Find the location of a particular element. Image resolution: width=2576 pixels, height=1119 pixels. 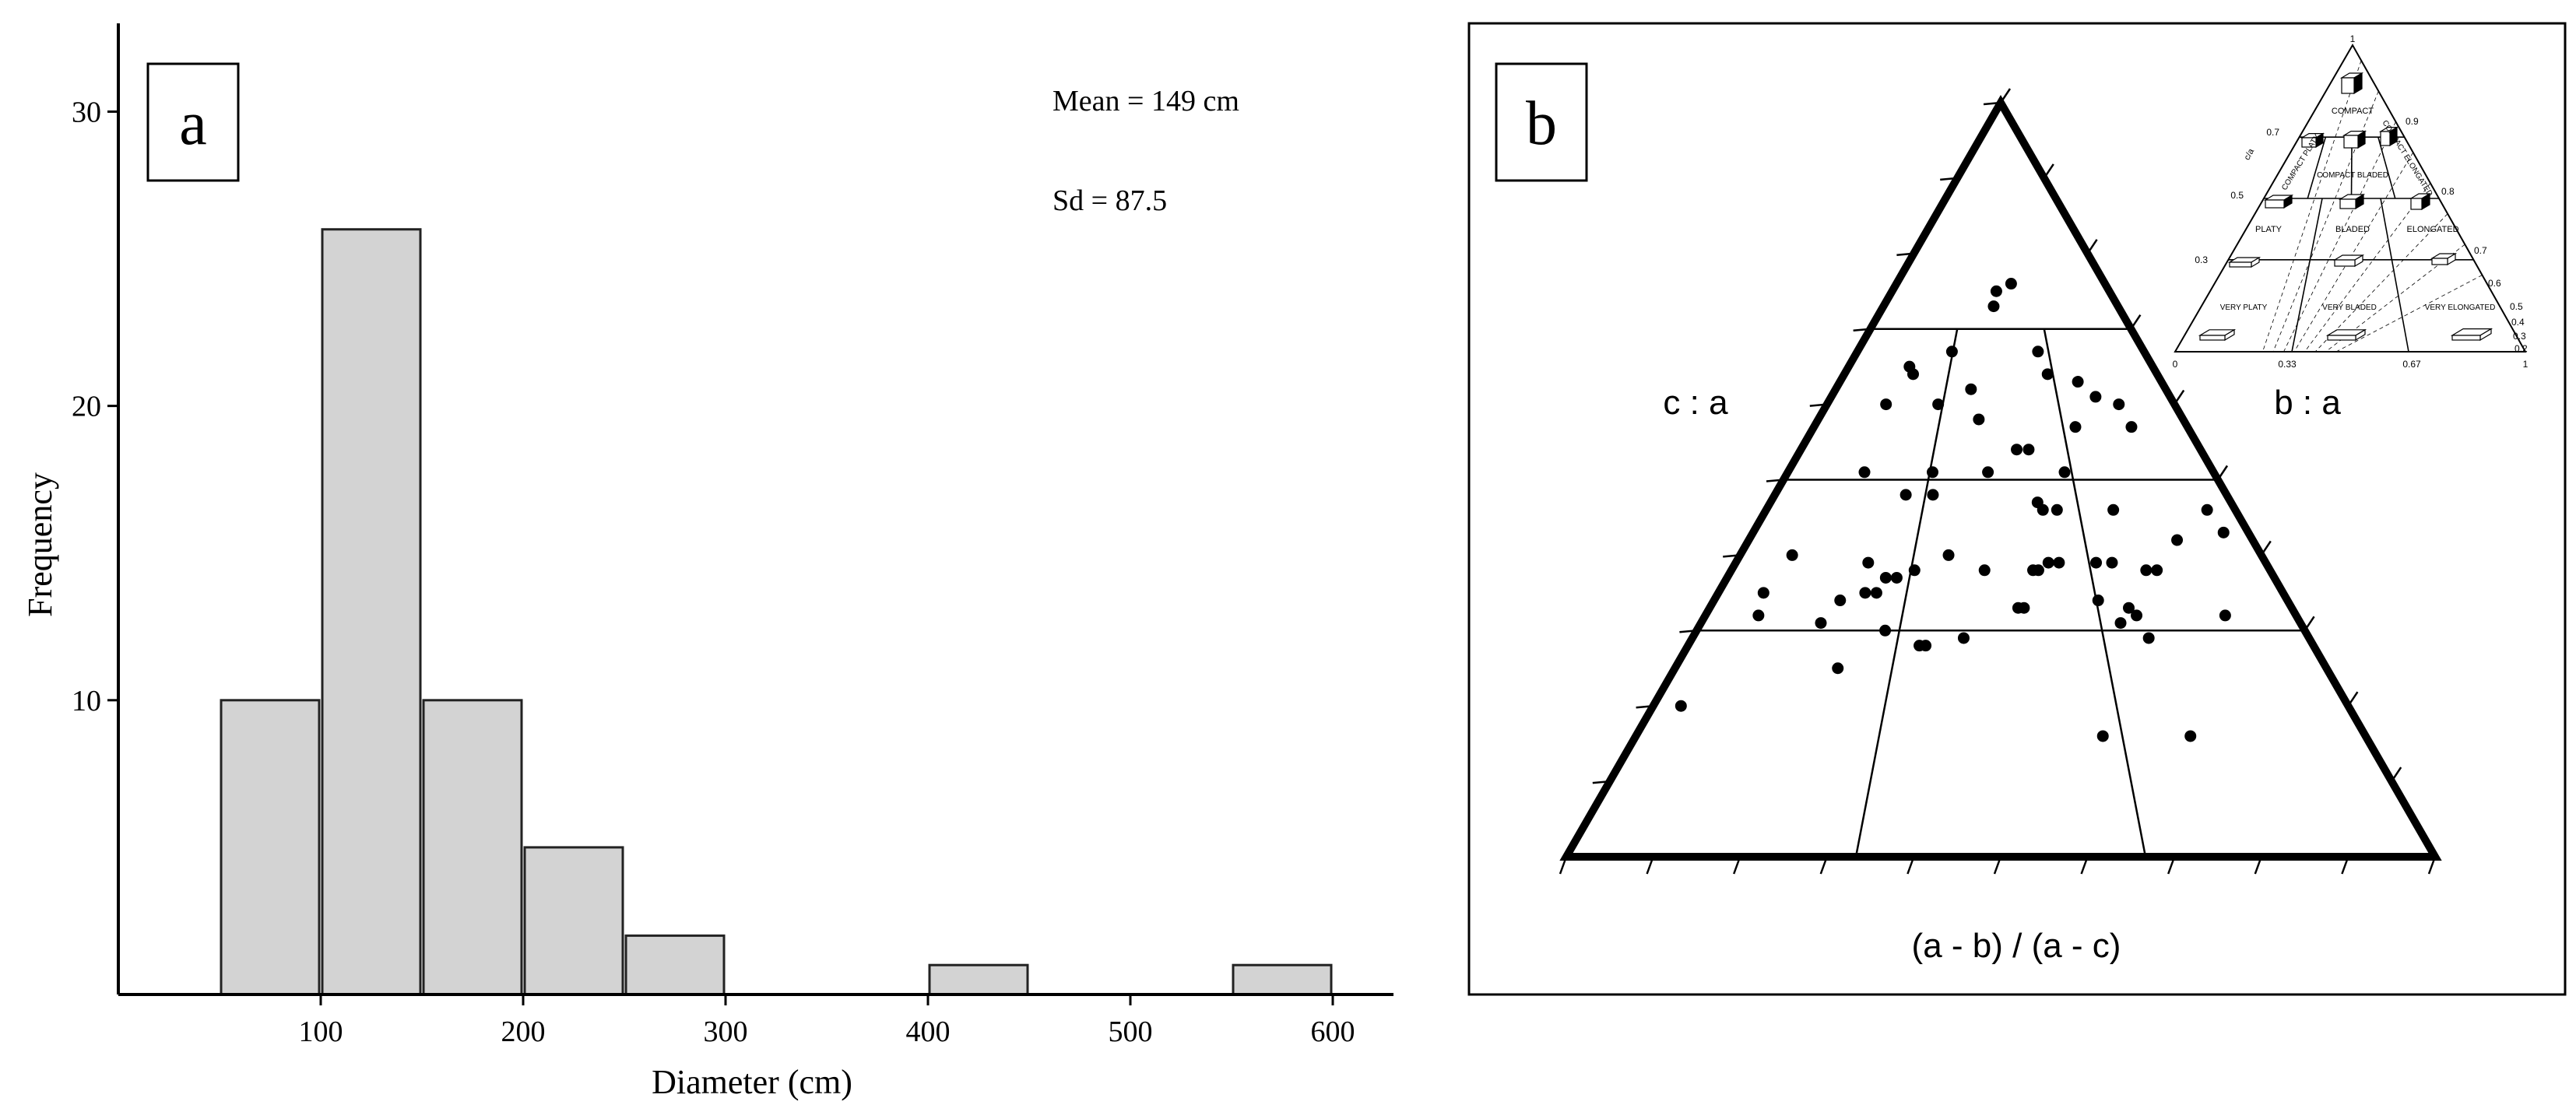

inset-bottom-tick-3: 1 is located at coordinates (2526, 364).